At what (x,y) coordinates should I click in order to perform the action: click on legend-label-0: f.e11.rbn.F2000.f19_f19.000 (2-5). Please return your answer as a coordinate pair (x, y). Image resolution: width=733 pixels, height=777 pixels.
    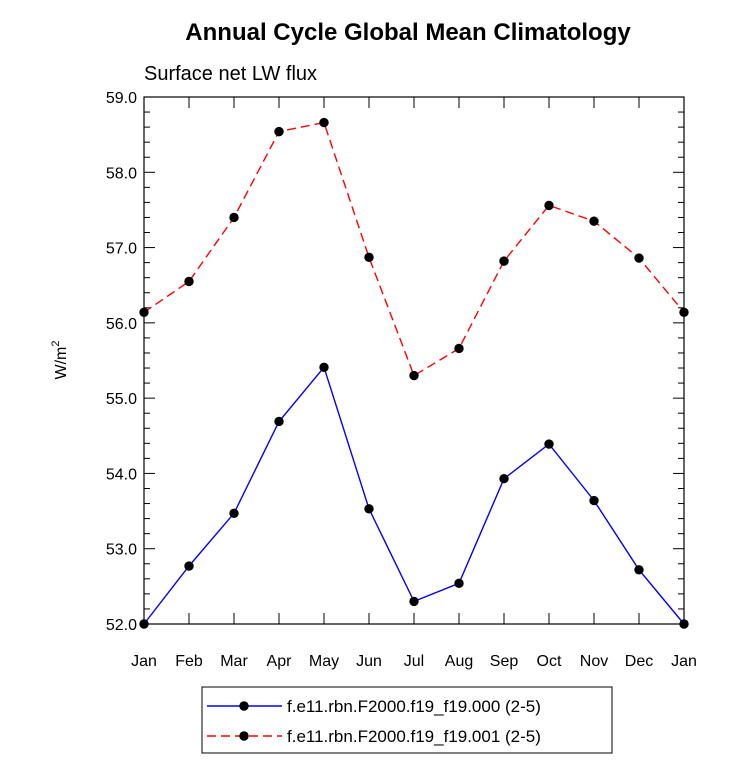
    Looking at the image, I should click on (414, 706).